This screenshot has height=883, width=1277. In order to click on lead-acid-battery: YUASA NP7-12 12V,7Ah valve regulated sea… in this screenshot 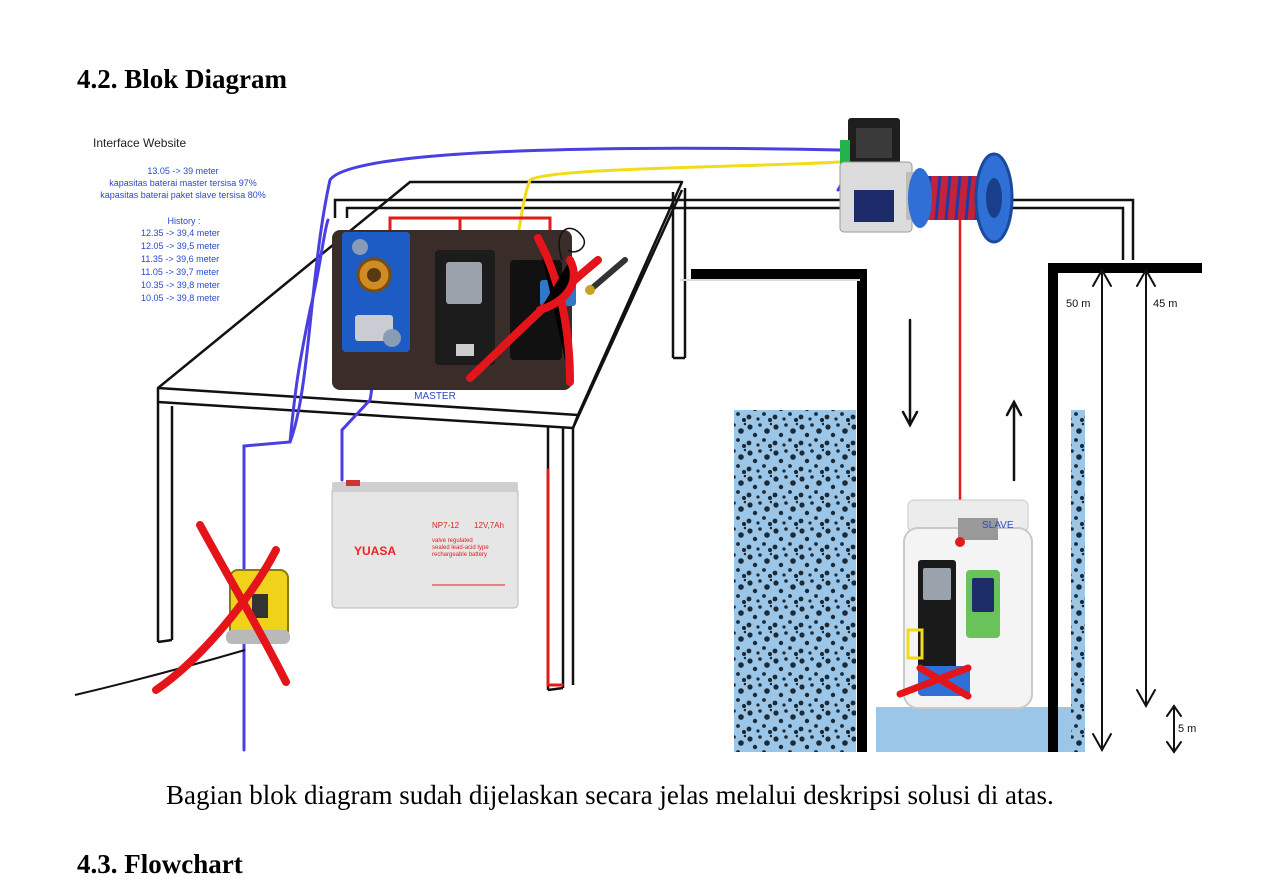, I will do `click(425, 544)`.